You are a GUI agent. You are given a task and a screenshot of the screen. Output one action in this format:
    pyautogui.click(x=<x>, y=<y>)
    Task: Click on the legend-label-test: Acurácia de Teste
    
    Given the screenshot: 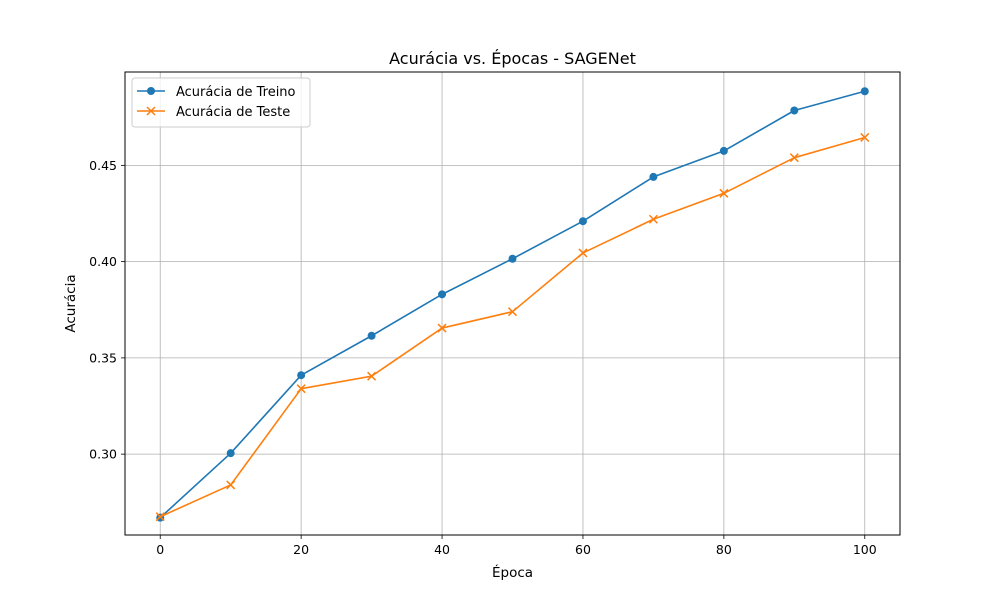 What is the action you would take?
    pyautogui.click(x=233, y=112)
    